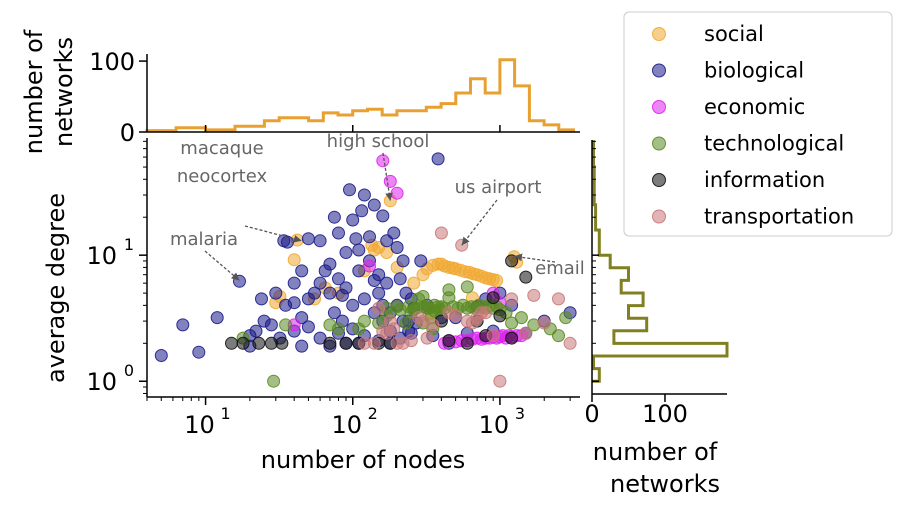 This screenshot has width=907, height=514. What do you see at coordinates (659, 107) in the screenshot?
I see `legend-marker-economic` at bounding box center [659, 107].